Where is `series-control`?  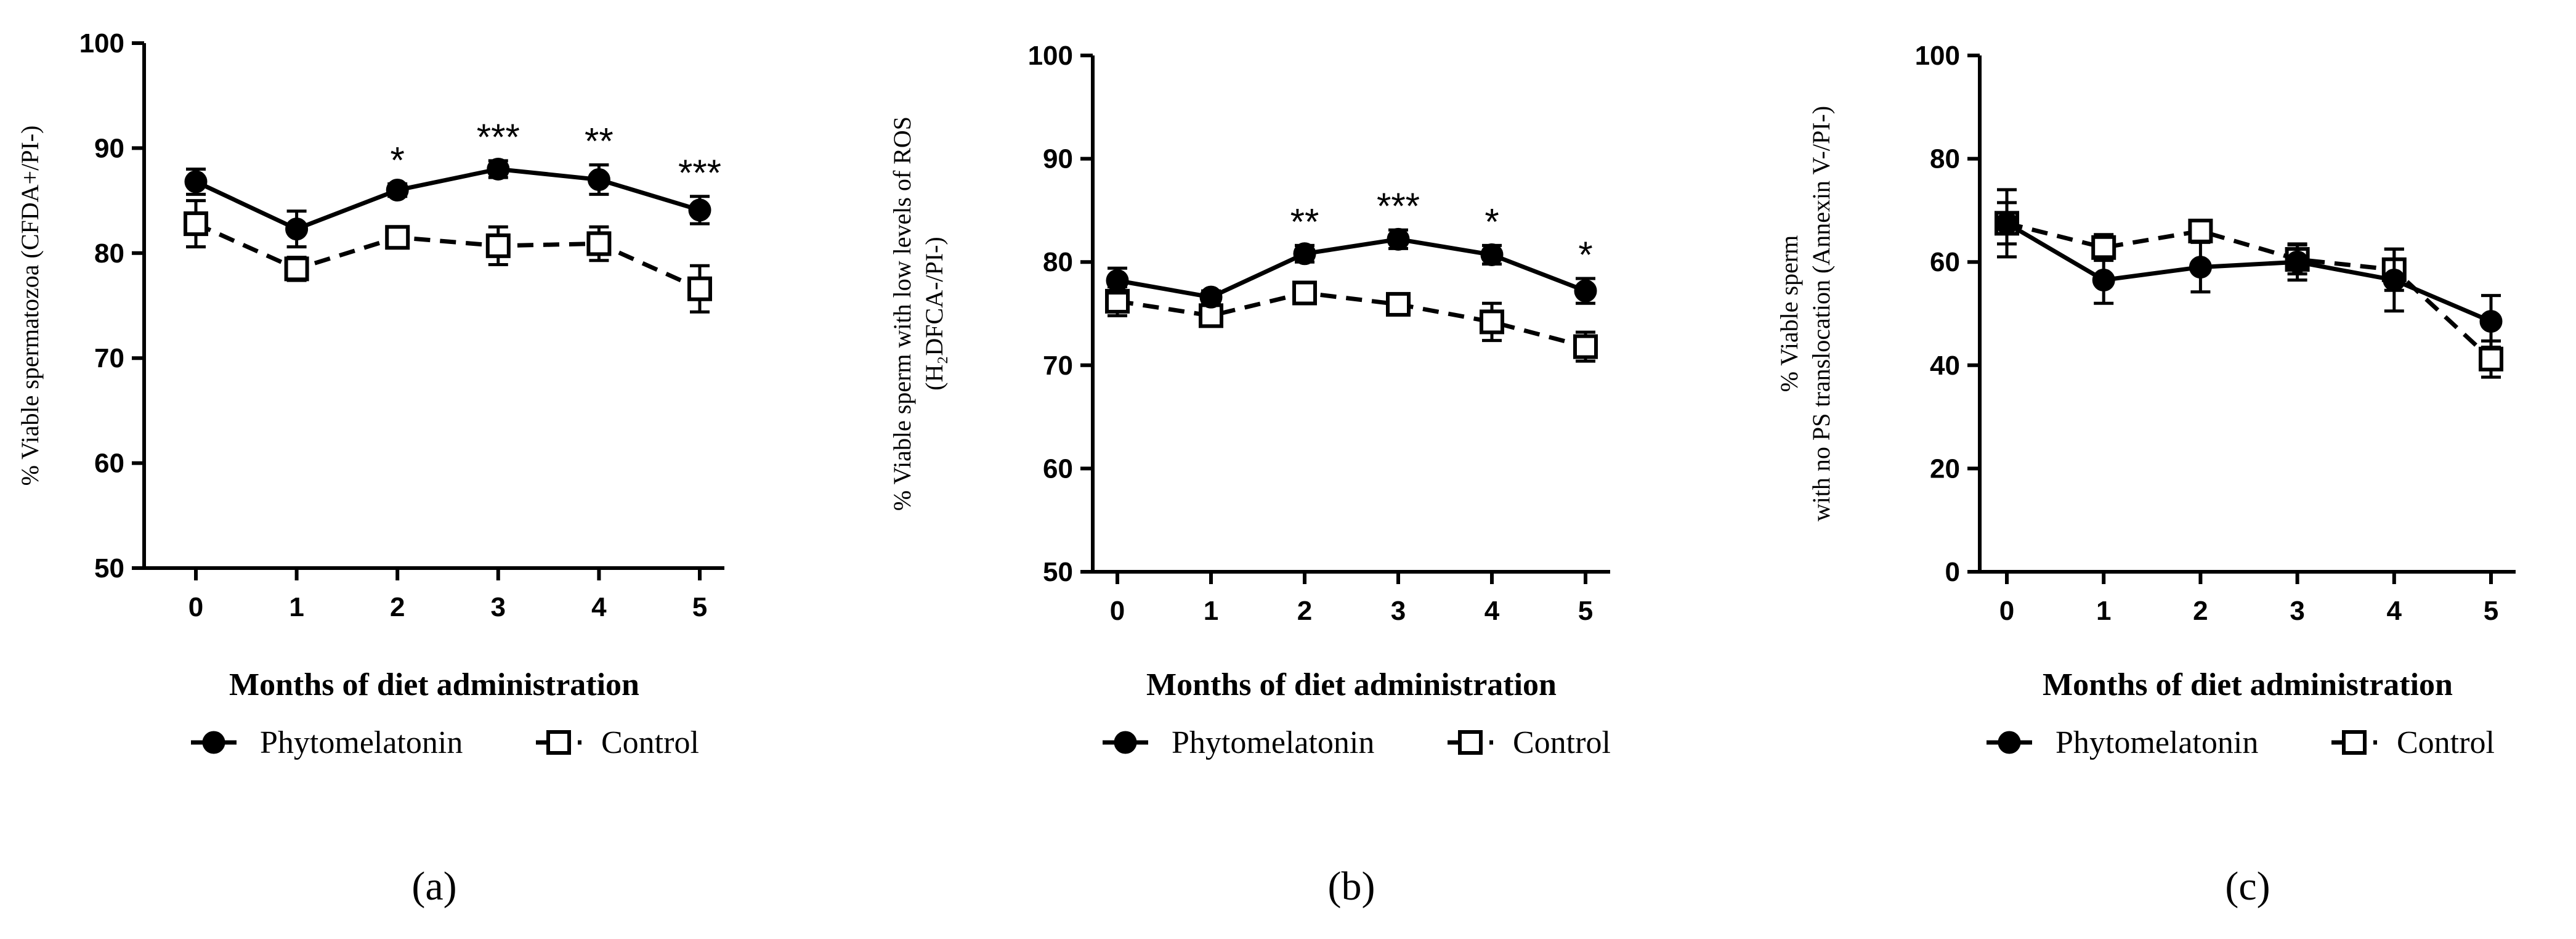 series-control is located at coordinates (2249, 290).